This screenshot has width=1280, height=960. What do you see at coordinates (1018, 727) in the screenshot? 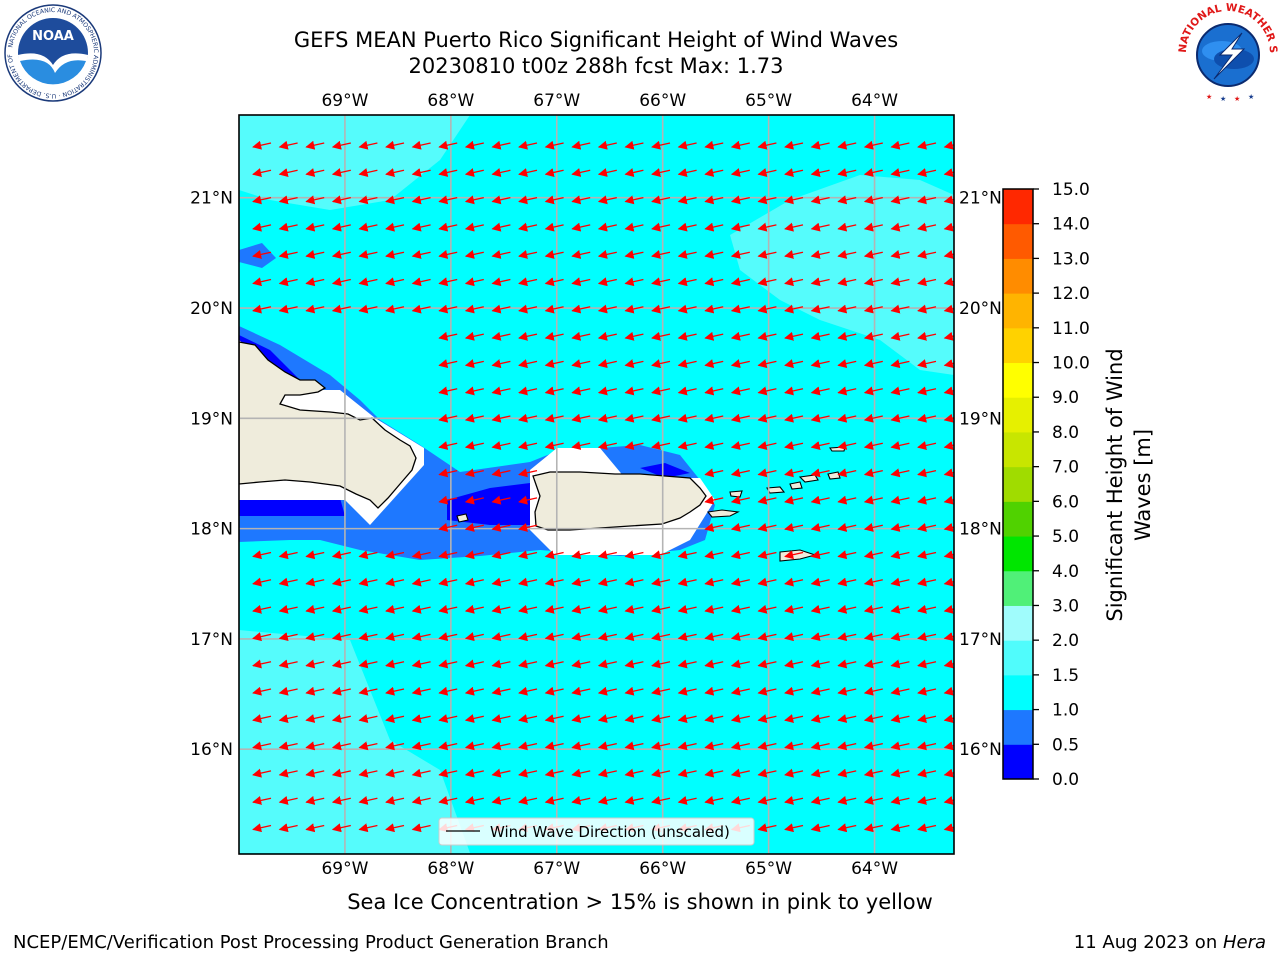
I see `colorbar-segment` at bounding box center [1018, 727].